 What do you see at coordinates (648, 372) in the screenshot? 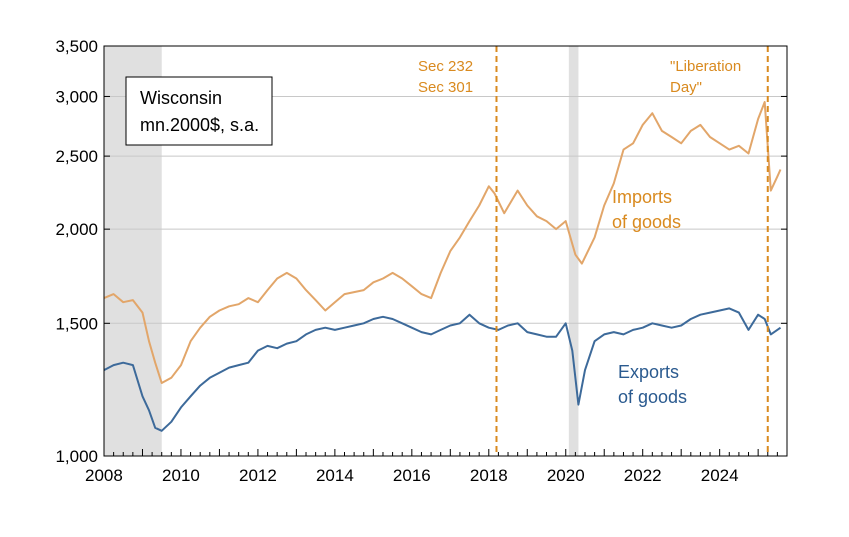
I see `exports-label-line-1: Exports` at bounding box center [648, 372].